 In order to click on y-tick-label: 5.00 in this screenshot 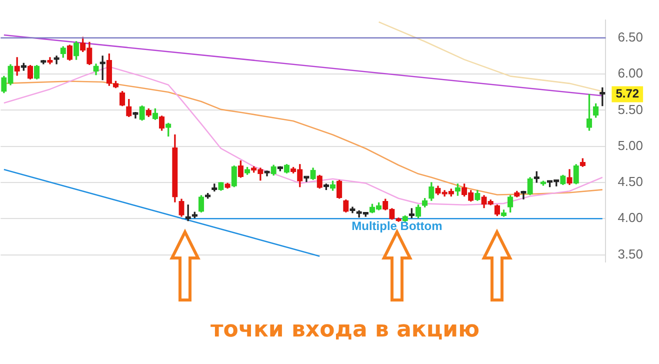, I will do `click(631, 145)`.